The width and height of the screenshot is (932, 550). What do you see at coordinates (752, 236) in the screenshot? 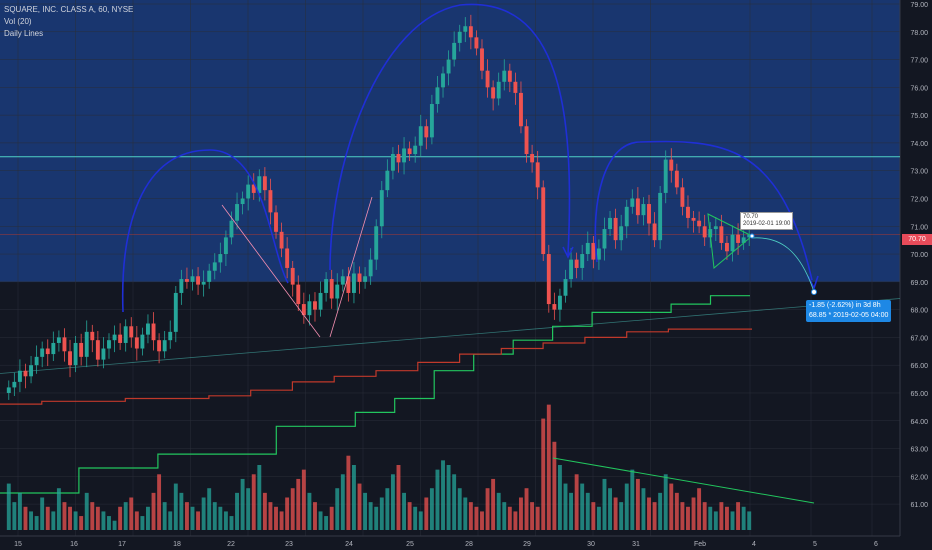
I see `projection-start-point` at bounding box center [752, 236].